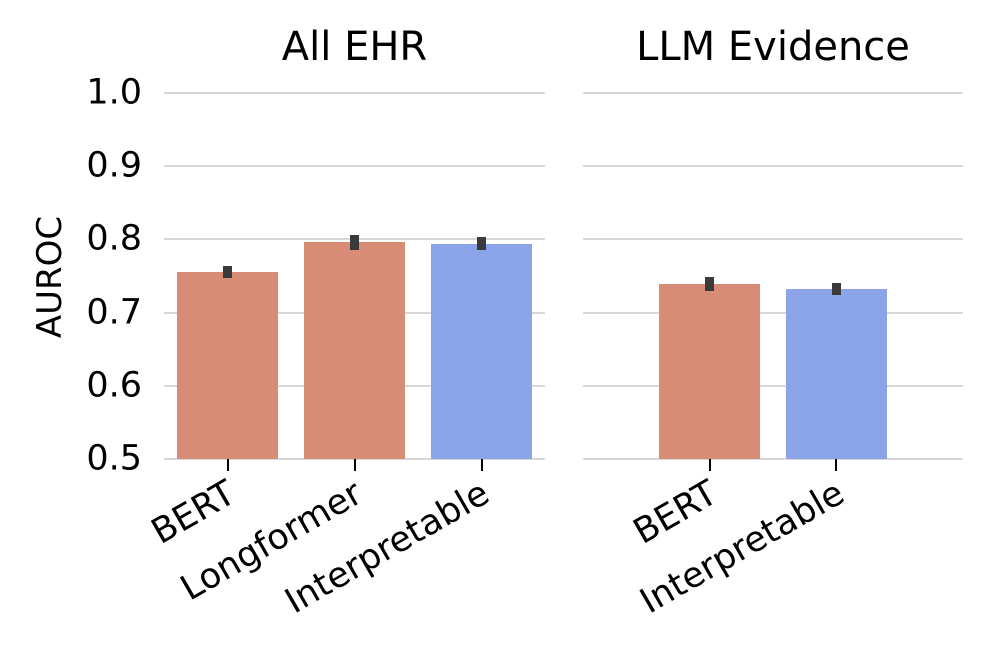 The width and height of the screenshot is (1000, 650). Describe the element at coordinates (114, 238) in the screenshot. I see `y-tick-label: 0.8` at that location.